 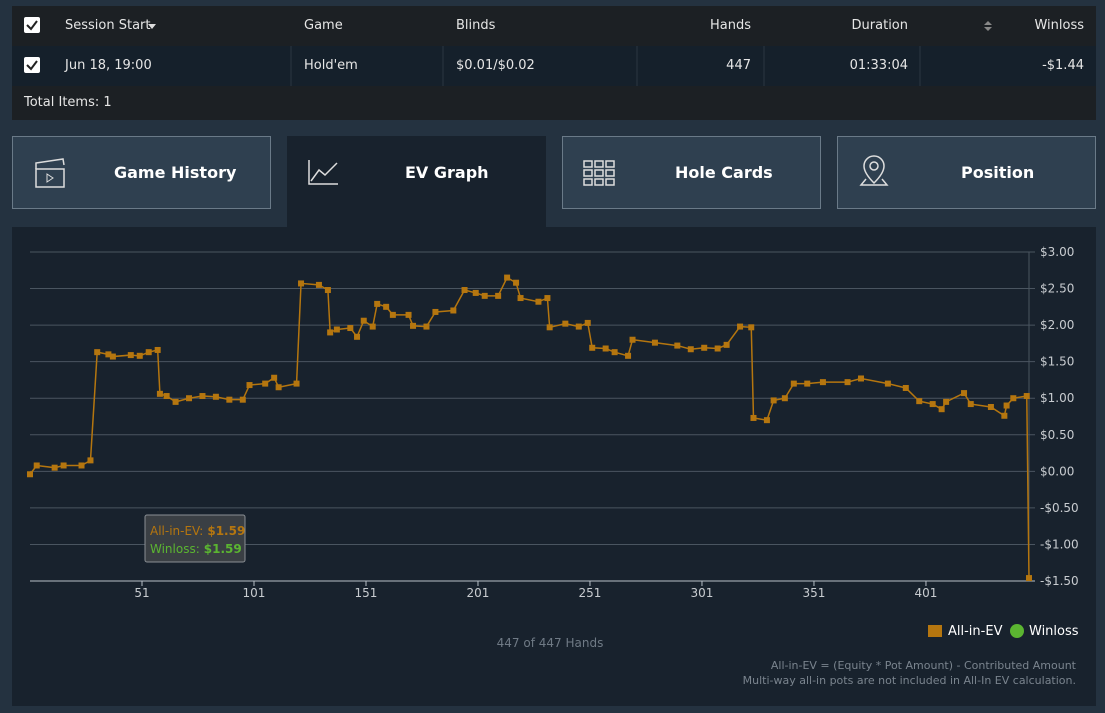 What do you see at coordinates (1057, 435) in the screenshot?
I see `y-tick-label: $0.50` at bounding box center [1057, 435].